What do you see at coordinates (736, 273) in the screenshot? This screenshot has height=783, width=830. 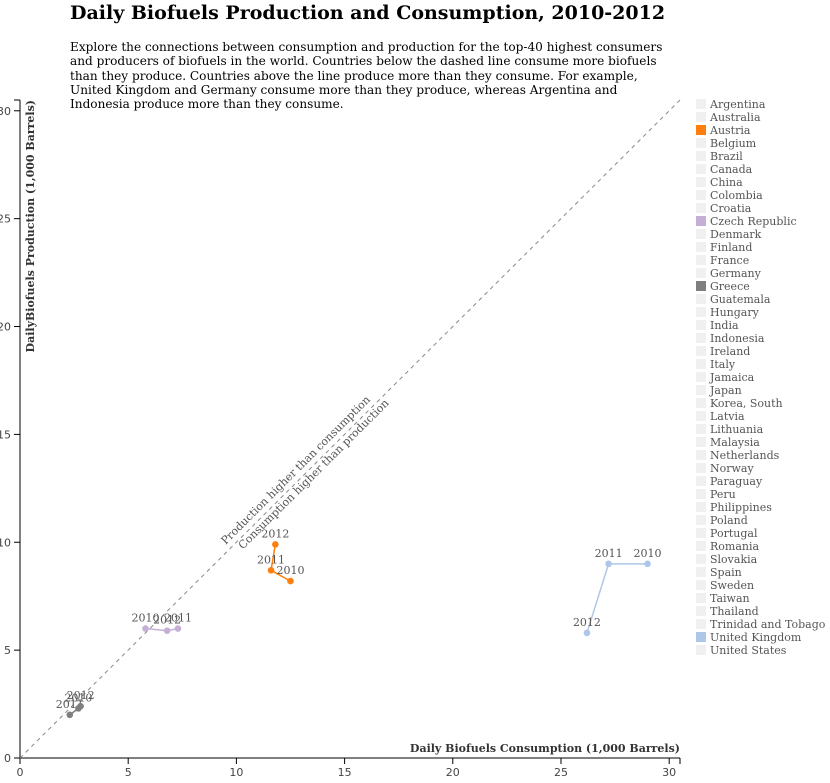 I see `legend-item-label: Germany` at bounding box center [736, 273].